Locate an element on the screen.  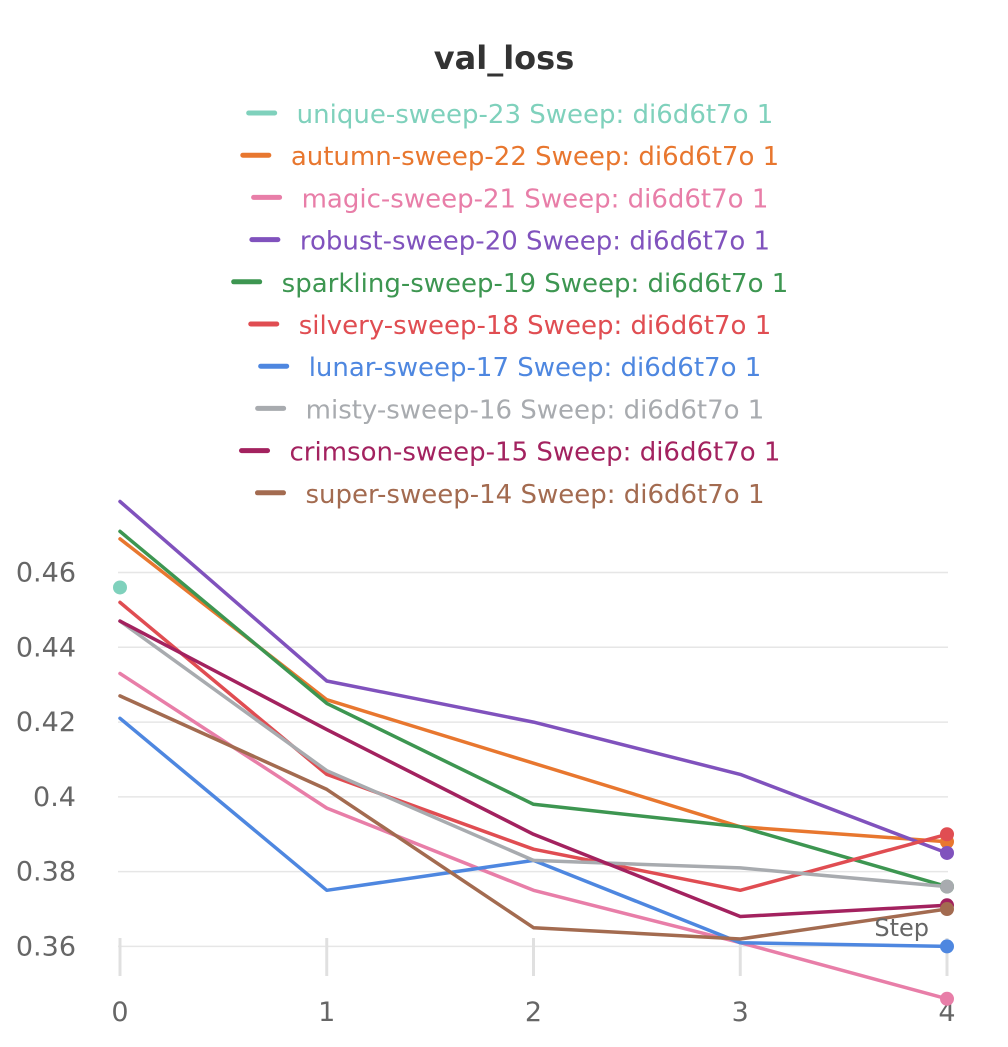
legend-item: unique-sweep-23 Sweep: di6d6t7o 1 is located at coordinates (510, 115).